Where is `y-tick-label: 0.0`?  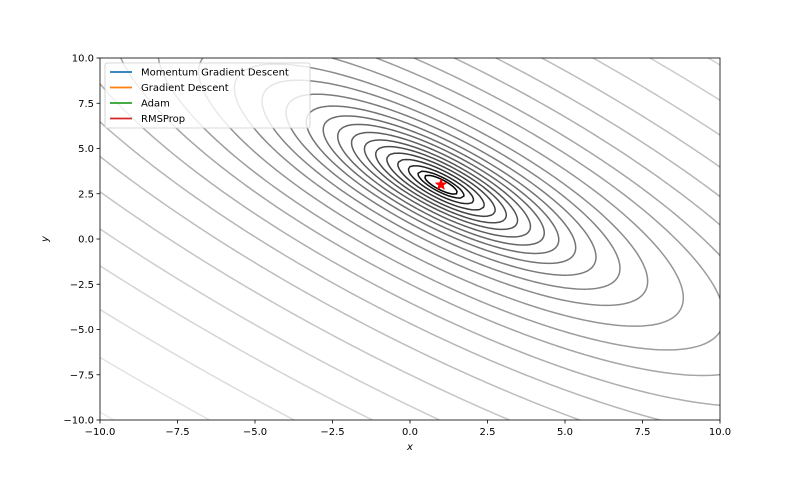 y-tick-label: 0.0 is located at coordinates (86, 240).